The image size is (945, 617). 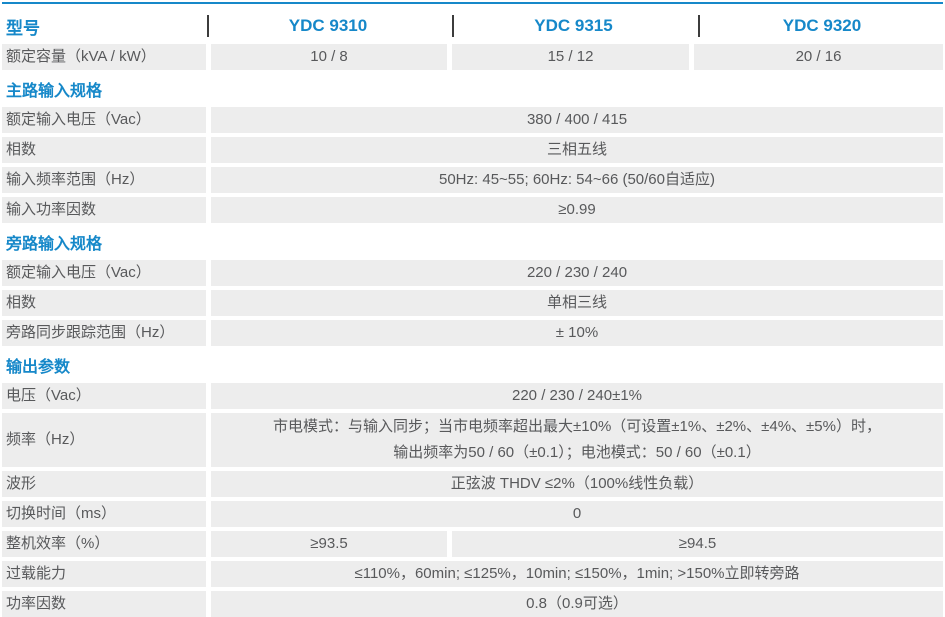 What do you see at coordinates (104, 604) in the screenshot?
I see `spec-label: 功率因数` at bounding box center [104, 604].